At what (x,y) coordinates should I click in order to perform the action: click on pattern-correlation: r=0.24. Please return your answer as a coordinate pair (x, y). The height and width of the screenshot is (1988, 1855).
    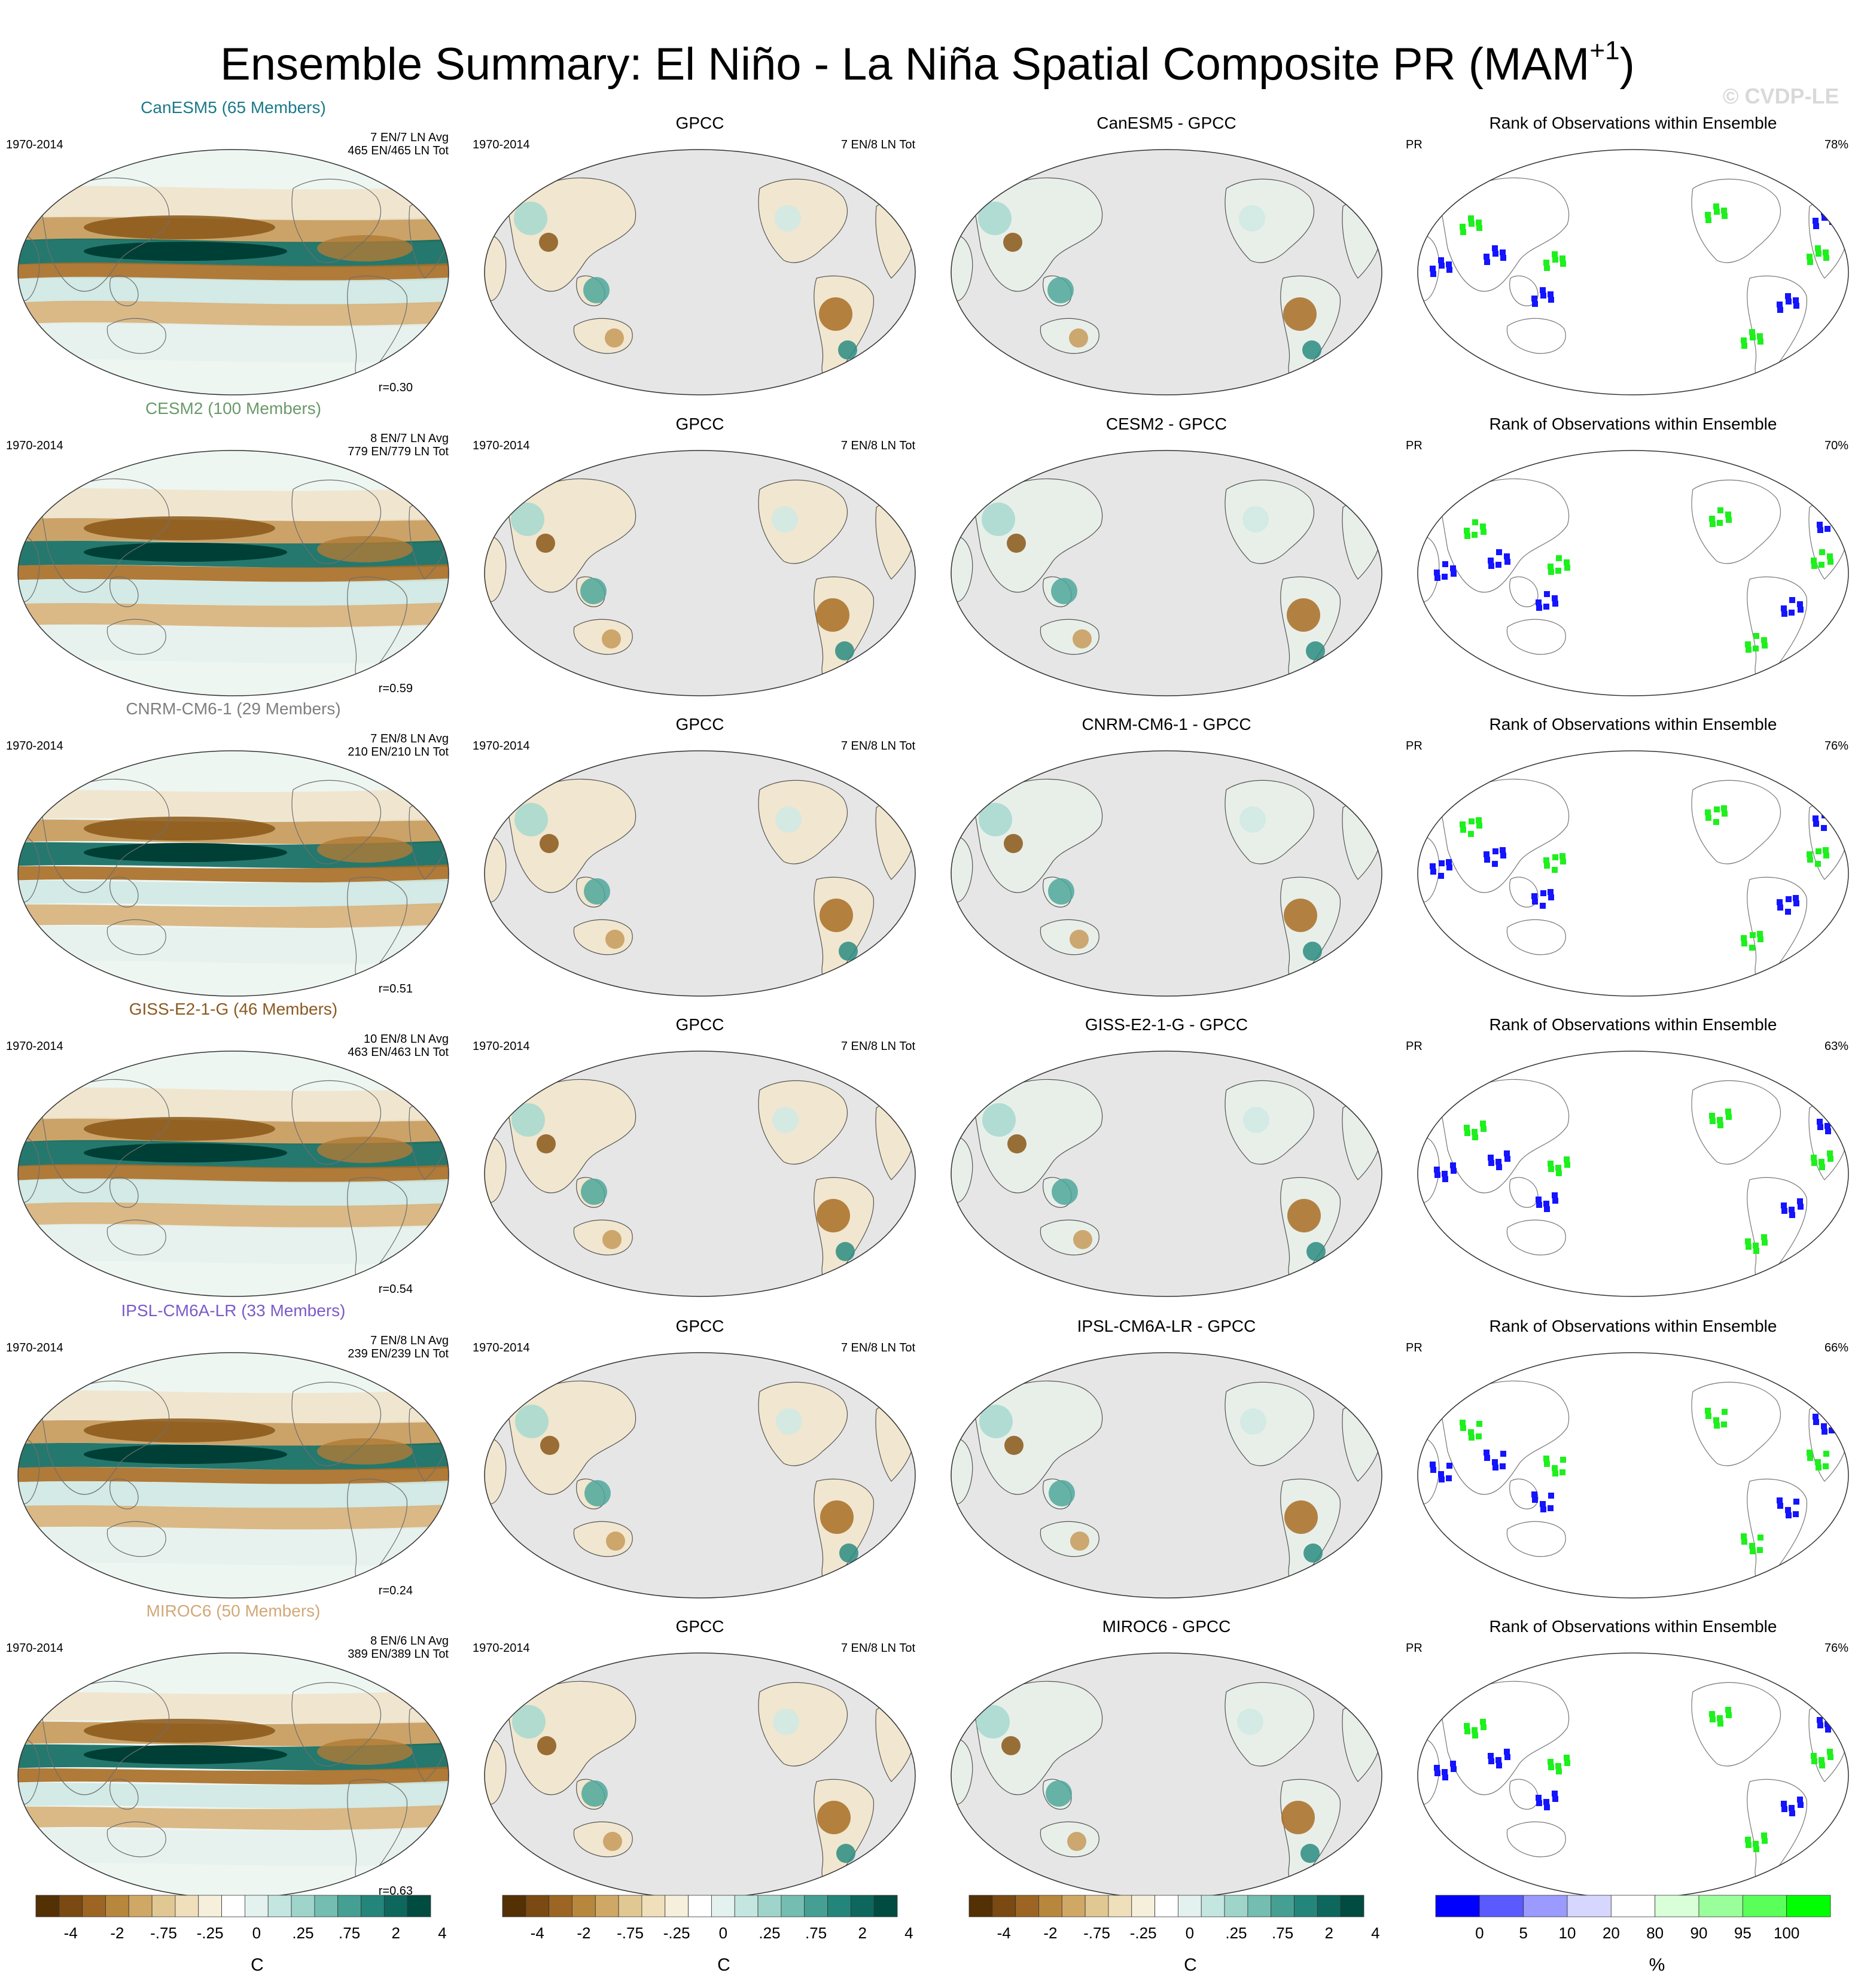
    Looking at the image, I should click on (395, 1590).